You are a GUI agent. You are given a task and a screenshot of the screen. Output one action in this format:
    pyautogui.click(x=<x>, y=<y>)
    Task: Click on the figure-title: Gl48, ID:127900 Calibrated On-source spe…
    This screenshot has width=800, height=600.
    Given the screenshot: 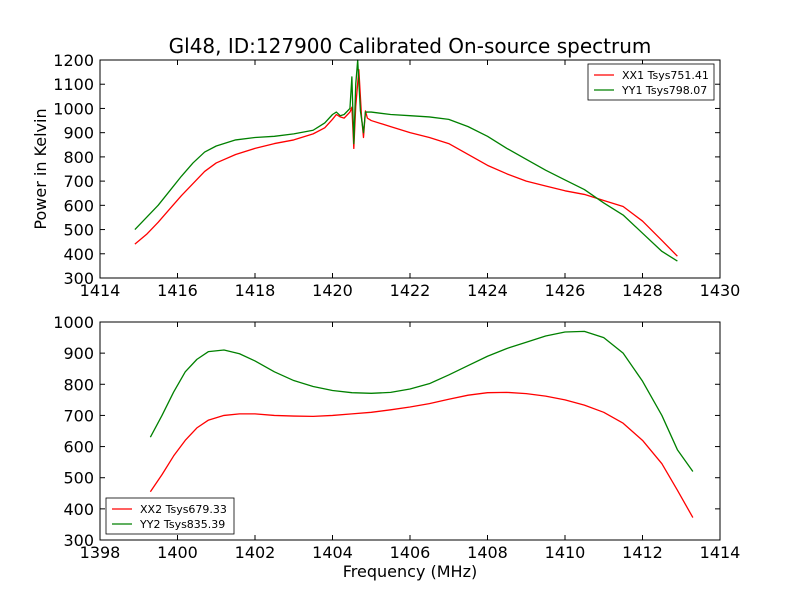 What is the action you would take?
    pyautogui.click(x=410, y=46)
    